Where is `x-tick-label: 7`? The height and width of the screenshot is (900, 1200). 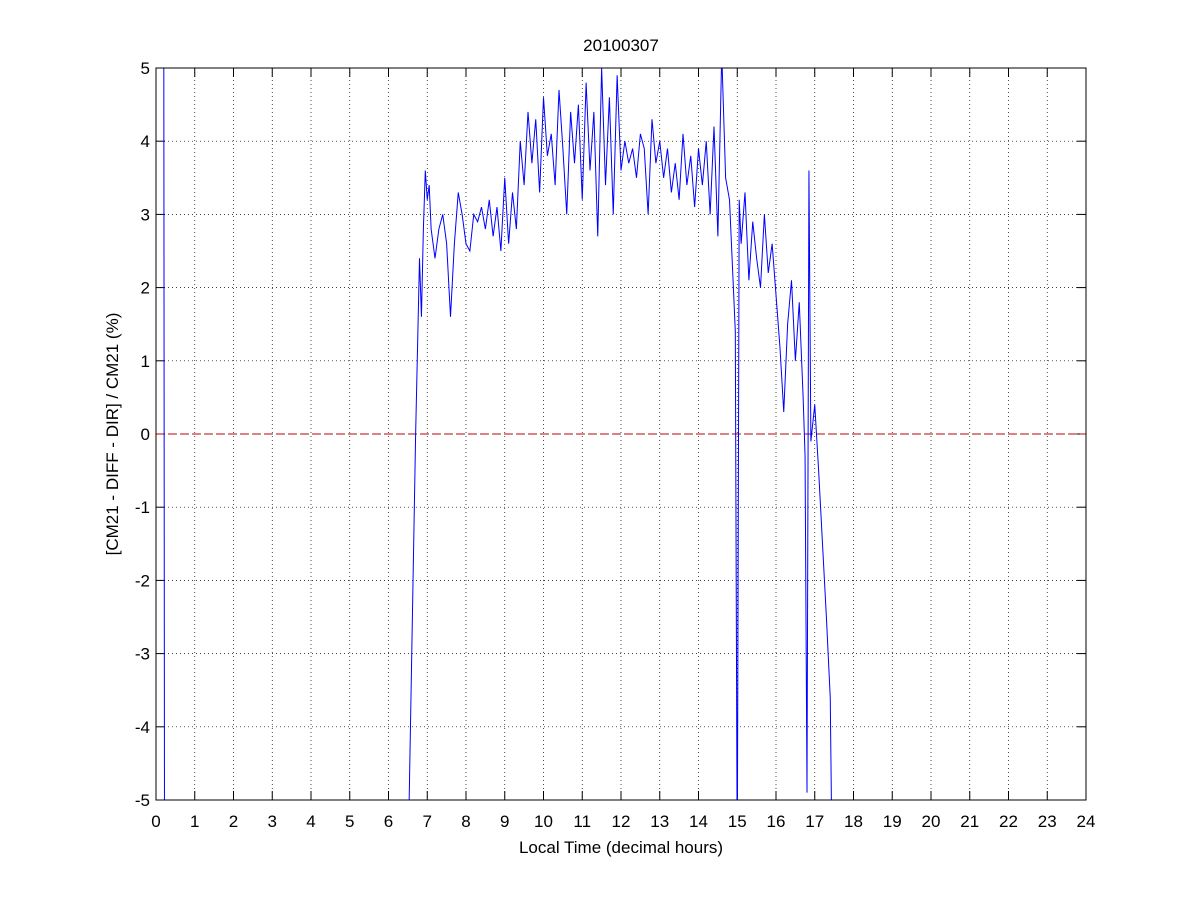 x-tick-label: 7 is located at coordinates (427, 821).